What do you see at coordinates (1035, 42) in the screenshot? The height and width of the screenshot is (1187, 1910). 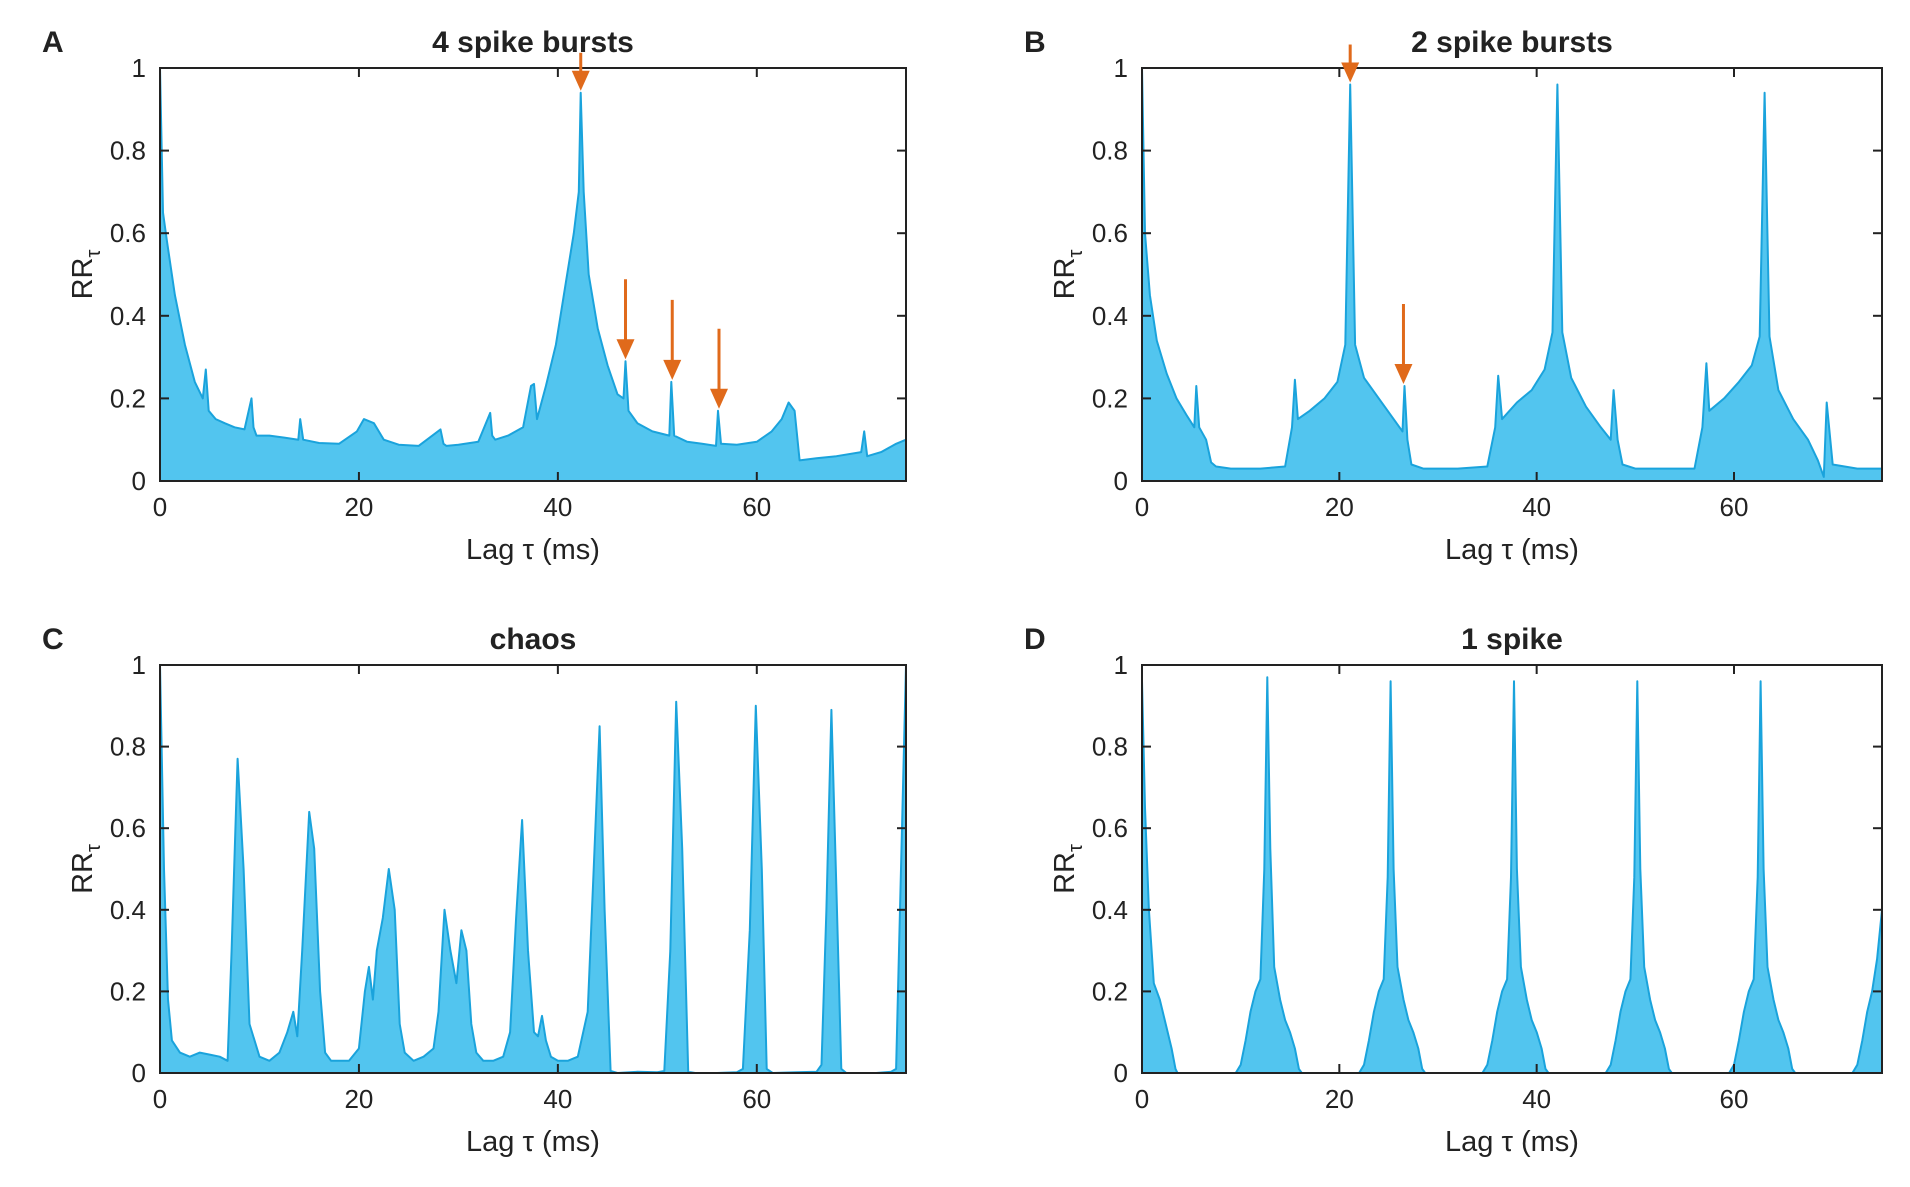 I see `panel-letter: B` at bounding box center [1035, 42].